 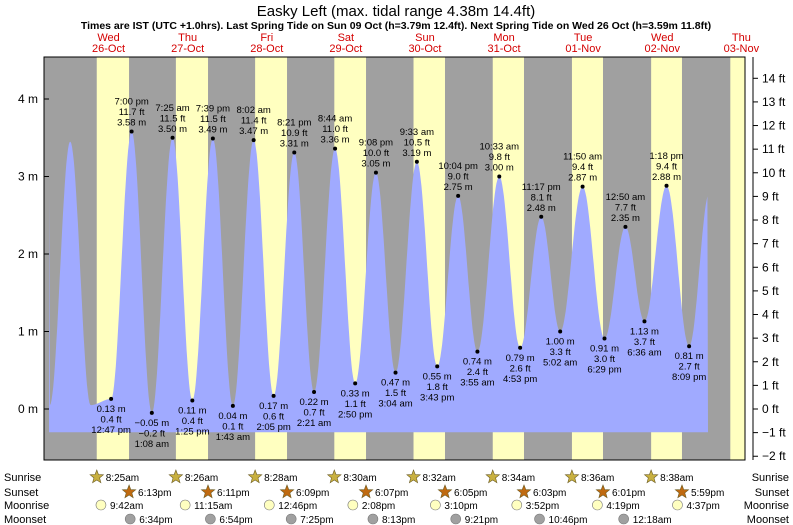 I want to click on tide-label-ft: 10.5 ft, so click(x=417, y=142).